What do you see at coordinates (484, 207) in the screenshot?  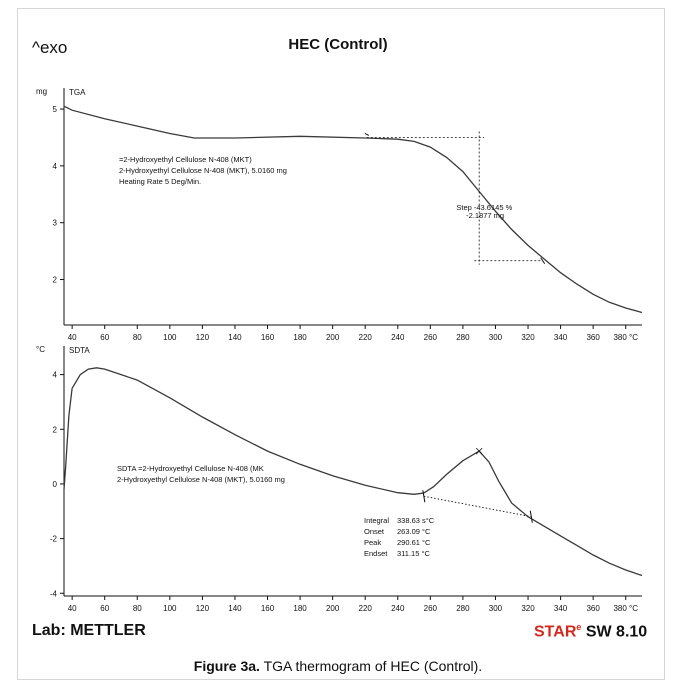 I see `tga-step-value: Step -43.6145 %` at bounding box center [484, 207].